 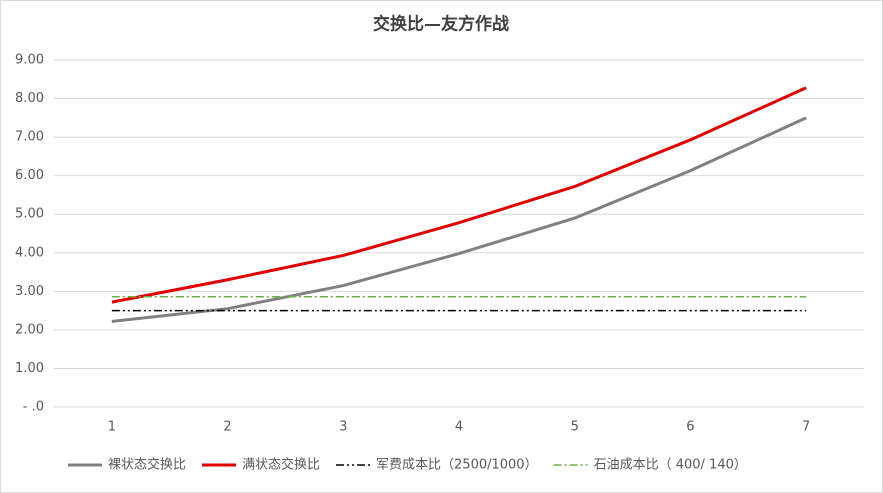 What do you see at coordinates (806, 427) in the screenshot?
I see `x-tick-label: 7` at bounding box center [806, 427].